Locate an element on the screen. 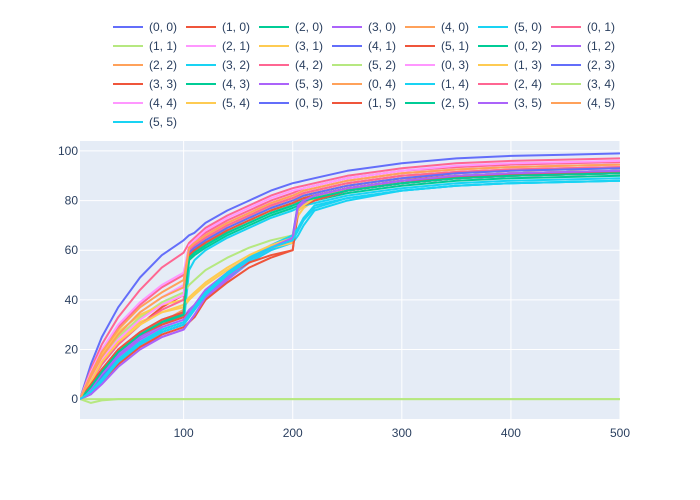 The height and width of the screenshot is (500, 700). x-tick-label: 300 is located at coordinates (402, 433).